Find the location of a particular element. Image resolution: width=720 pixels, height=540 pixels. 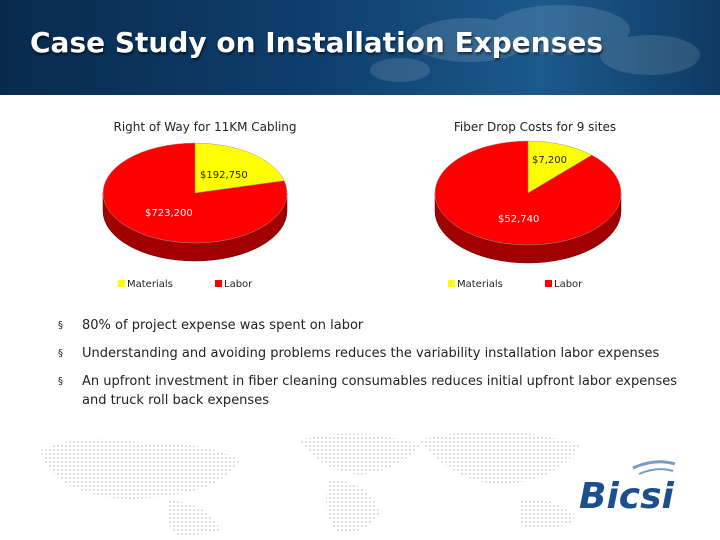

world-map-dots-decoration is located at coordinates (310, 484).